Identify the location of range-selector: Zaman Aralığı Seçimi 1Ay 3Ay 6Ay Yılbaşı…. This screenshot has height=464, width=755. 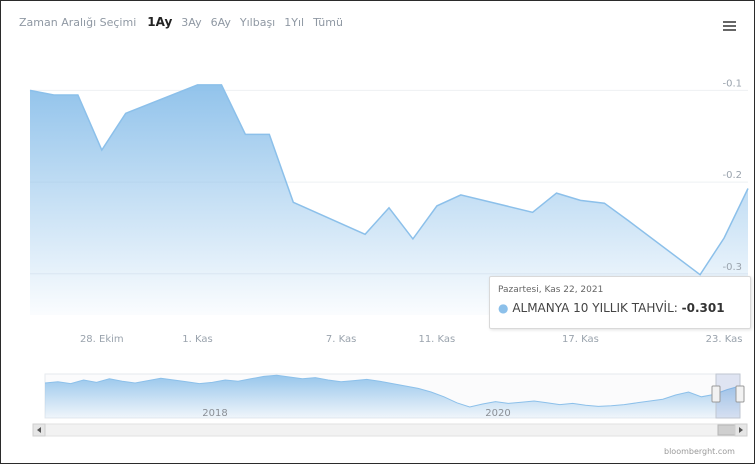
(181, 22).